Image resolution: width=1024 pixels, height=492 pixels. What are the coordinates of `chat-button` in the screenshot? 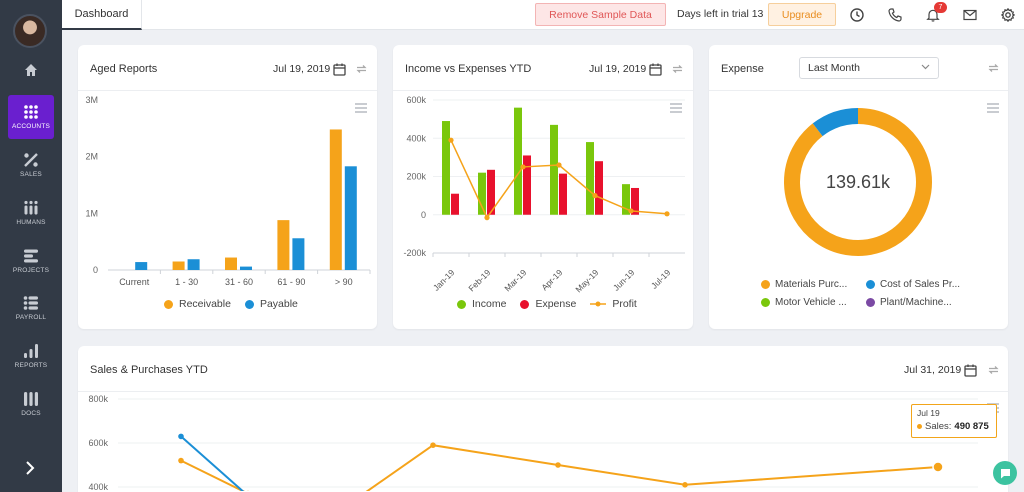 It's located at (1005, 473).